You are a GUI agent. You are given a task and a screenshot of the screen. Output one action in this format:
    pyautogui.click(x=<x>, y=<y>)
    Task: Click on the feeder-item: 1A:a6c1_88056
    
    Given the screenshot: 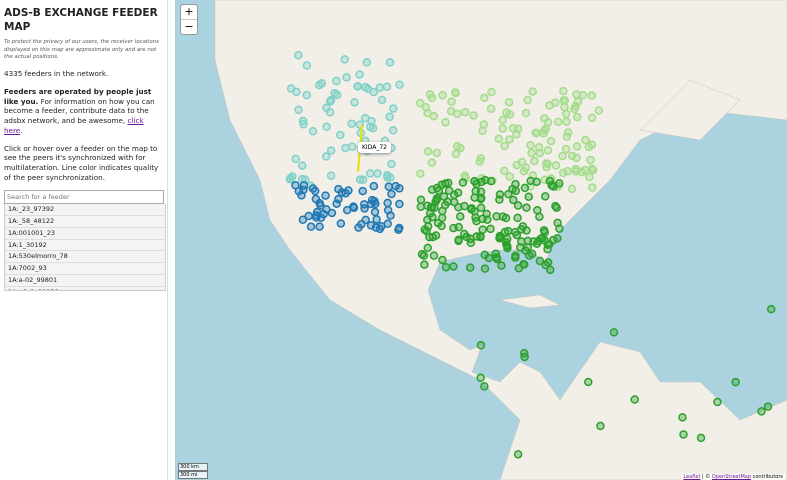 What is the action you would take?
    pyautogui.click(x=85, y=288)
    